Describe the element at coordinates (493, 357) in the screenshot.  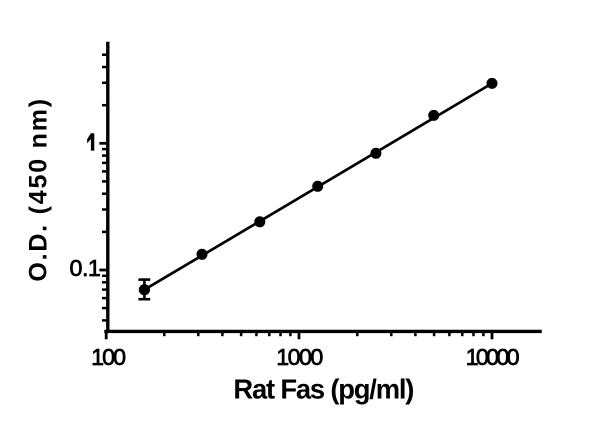
I see `svg-text: 10000` at that location.